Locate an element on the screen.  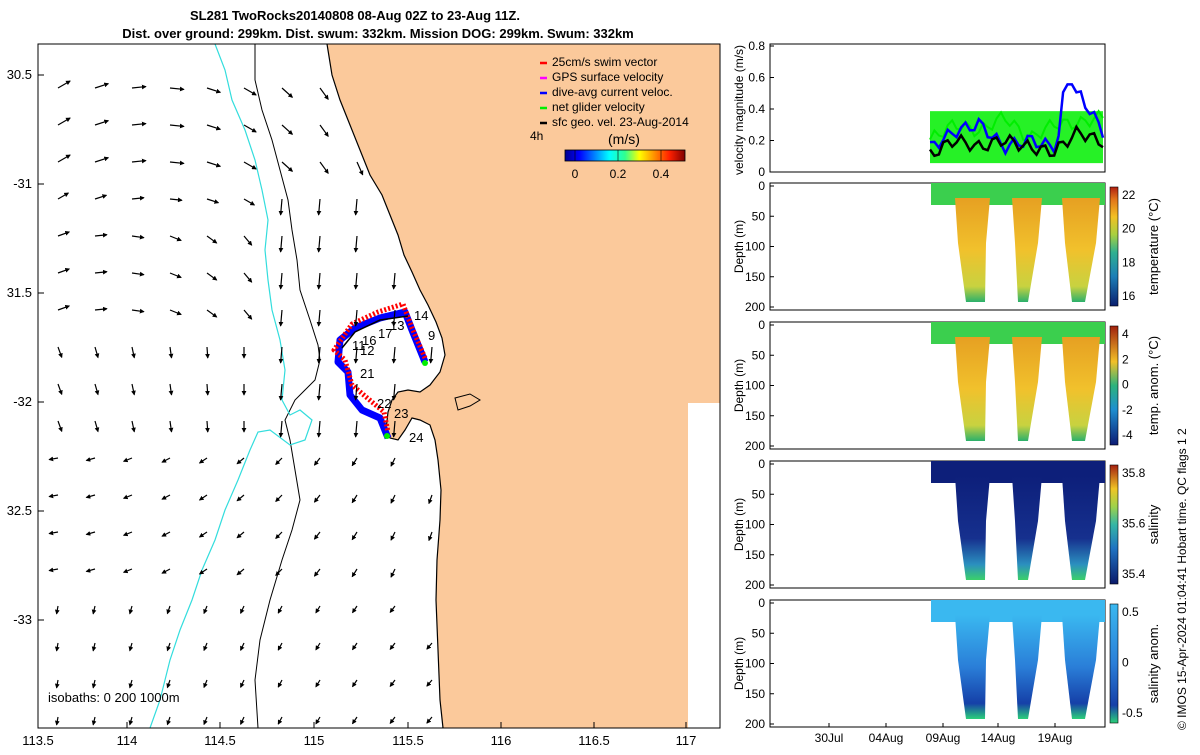
glider-track is located at coordinates (380, 370).